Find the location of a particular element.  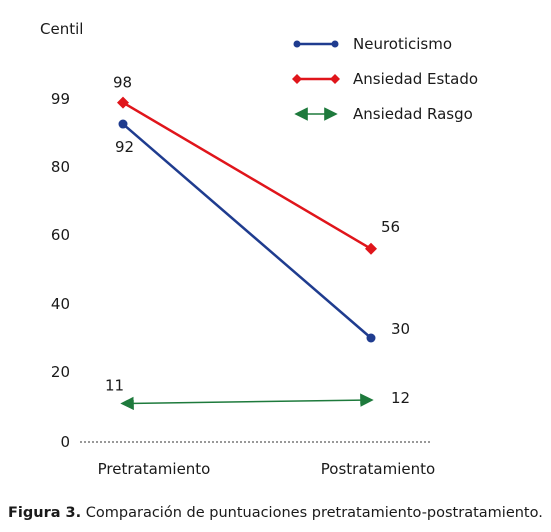

y-tick-label: 40 is located at coordinates (60, 304).